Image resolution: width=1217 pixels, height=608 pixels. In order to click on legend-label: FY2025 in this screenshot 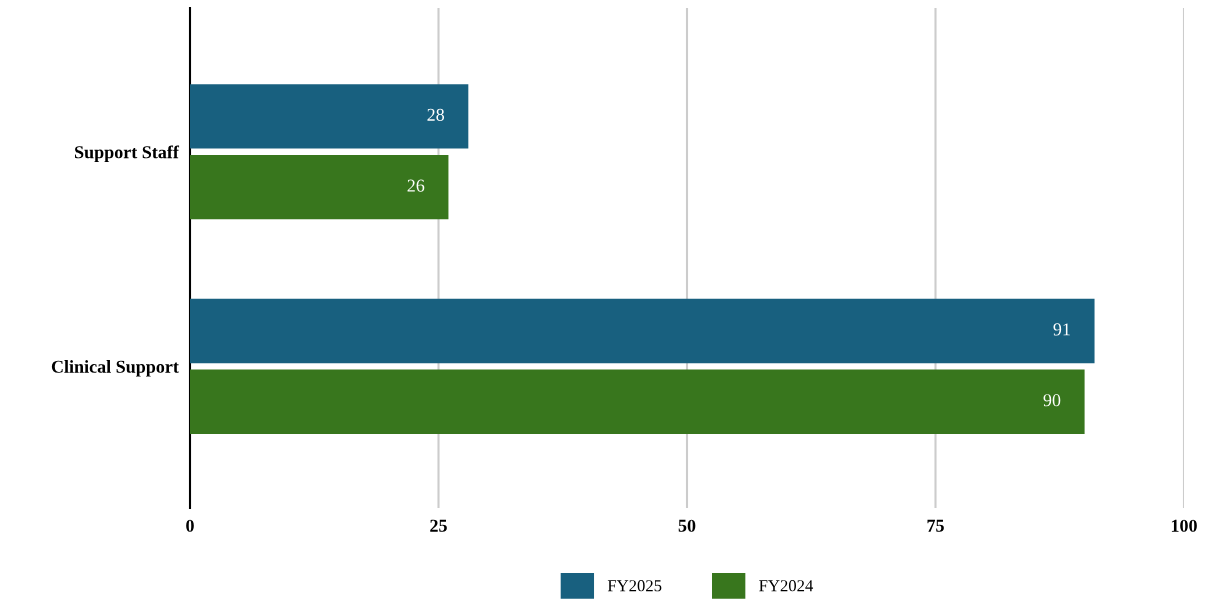, I will do `click(634, 586)`.